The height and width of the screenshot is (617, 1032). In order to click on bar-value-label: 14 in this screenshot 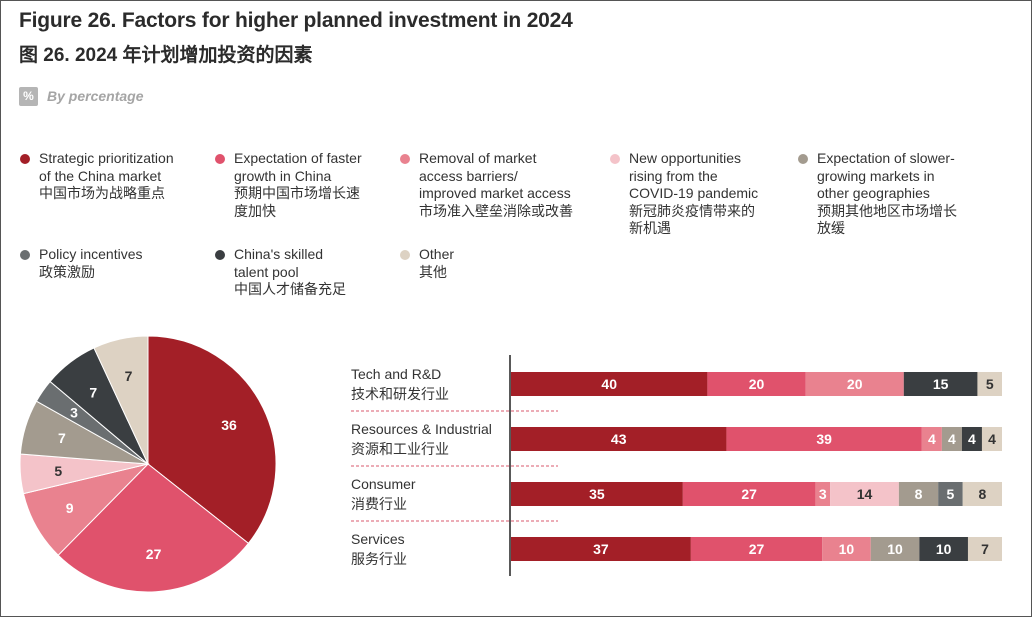, I will do `click(865, 494)`.